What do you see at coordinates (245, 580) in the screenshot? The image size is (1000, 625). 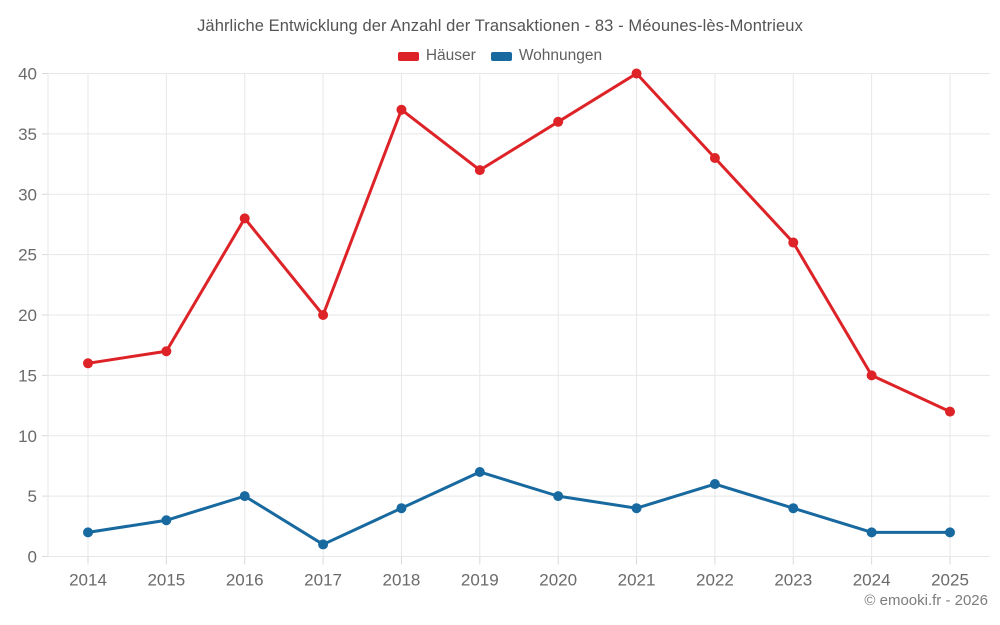 I see `x-axis-tick-label: 2016` at bounding box center [245, 580].